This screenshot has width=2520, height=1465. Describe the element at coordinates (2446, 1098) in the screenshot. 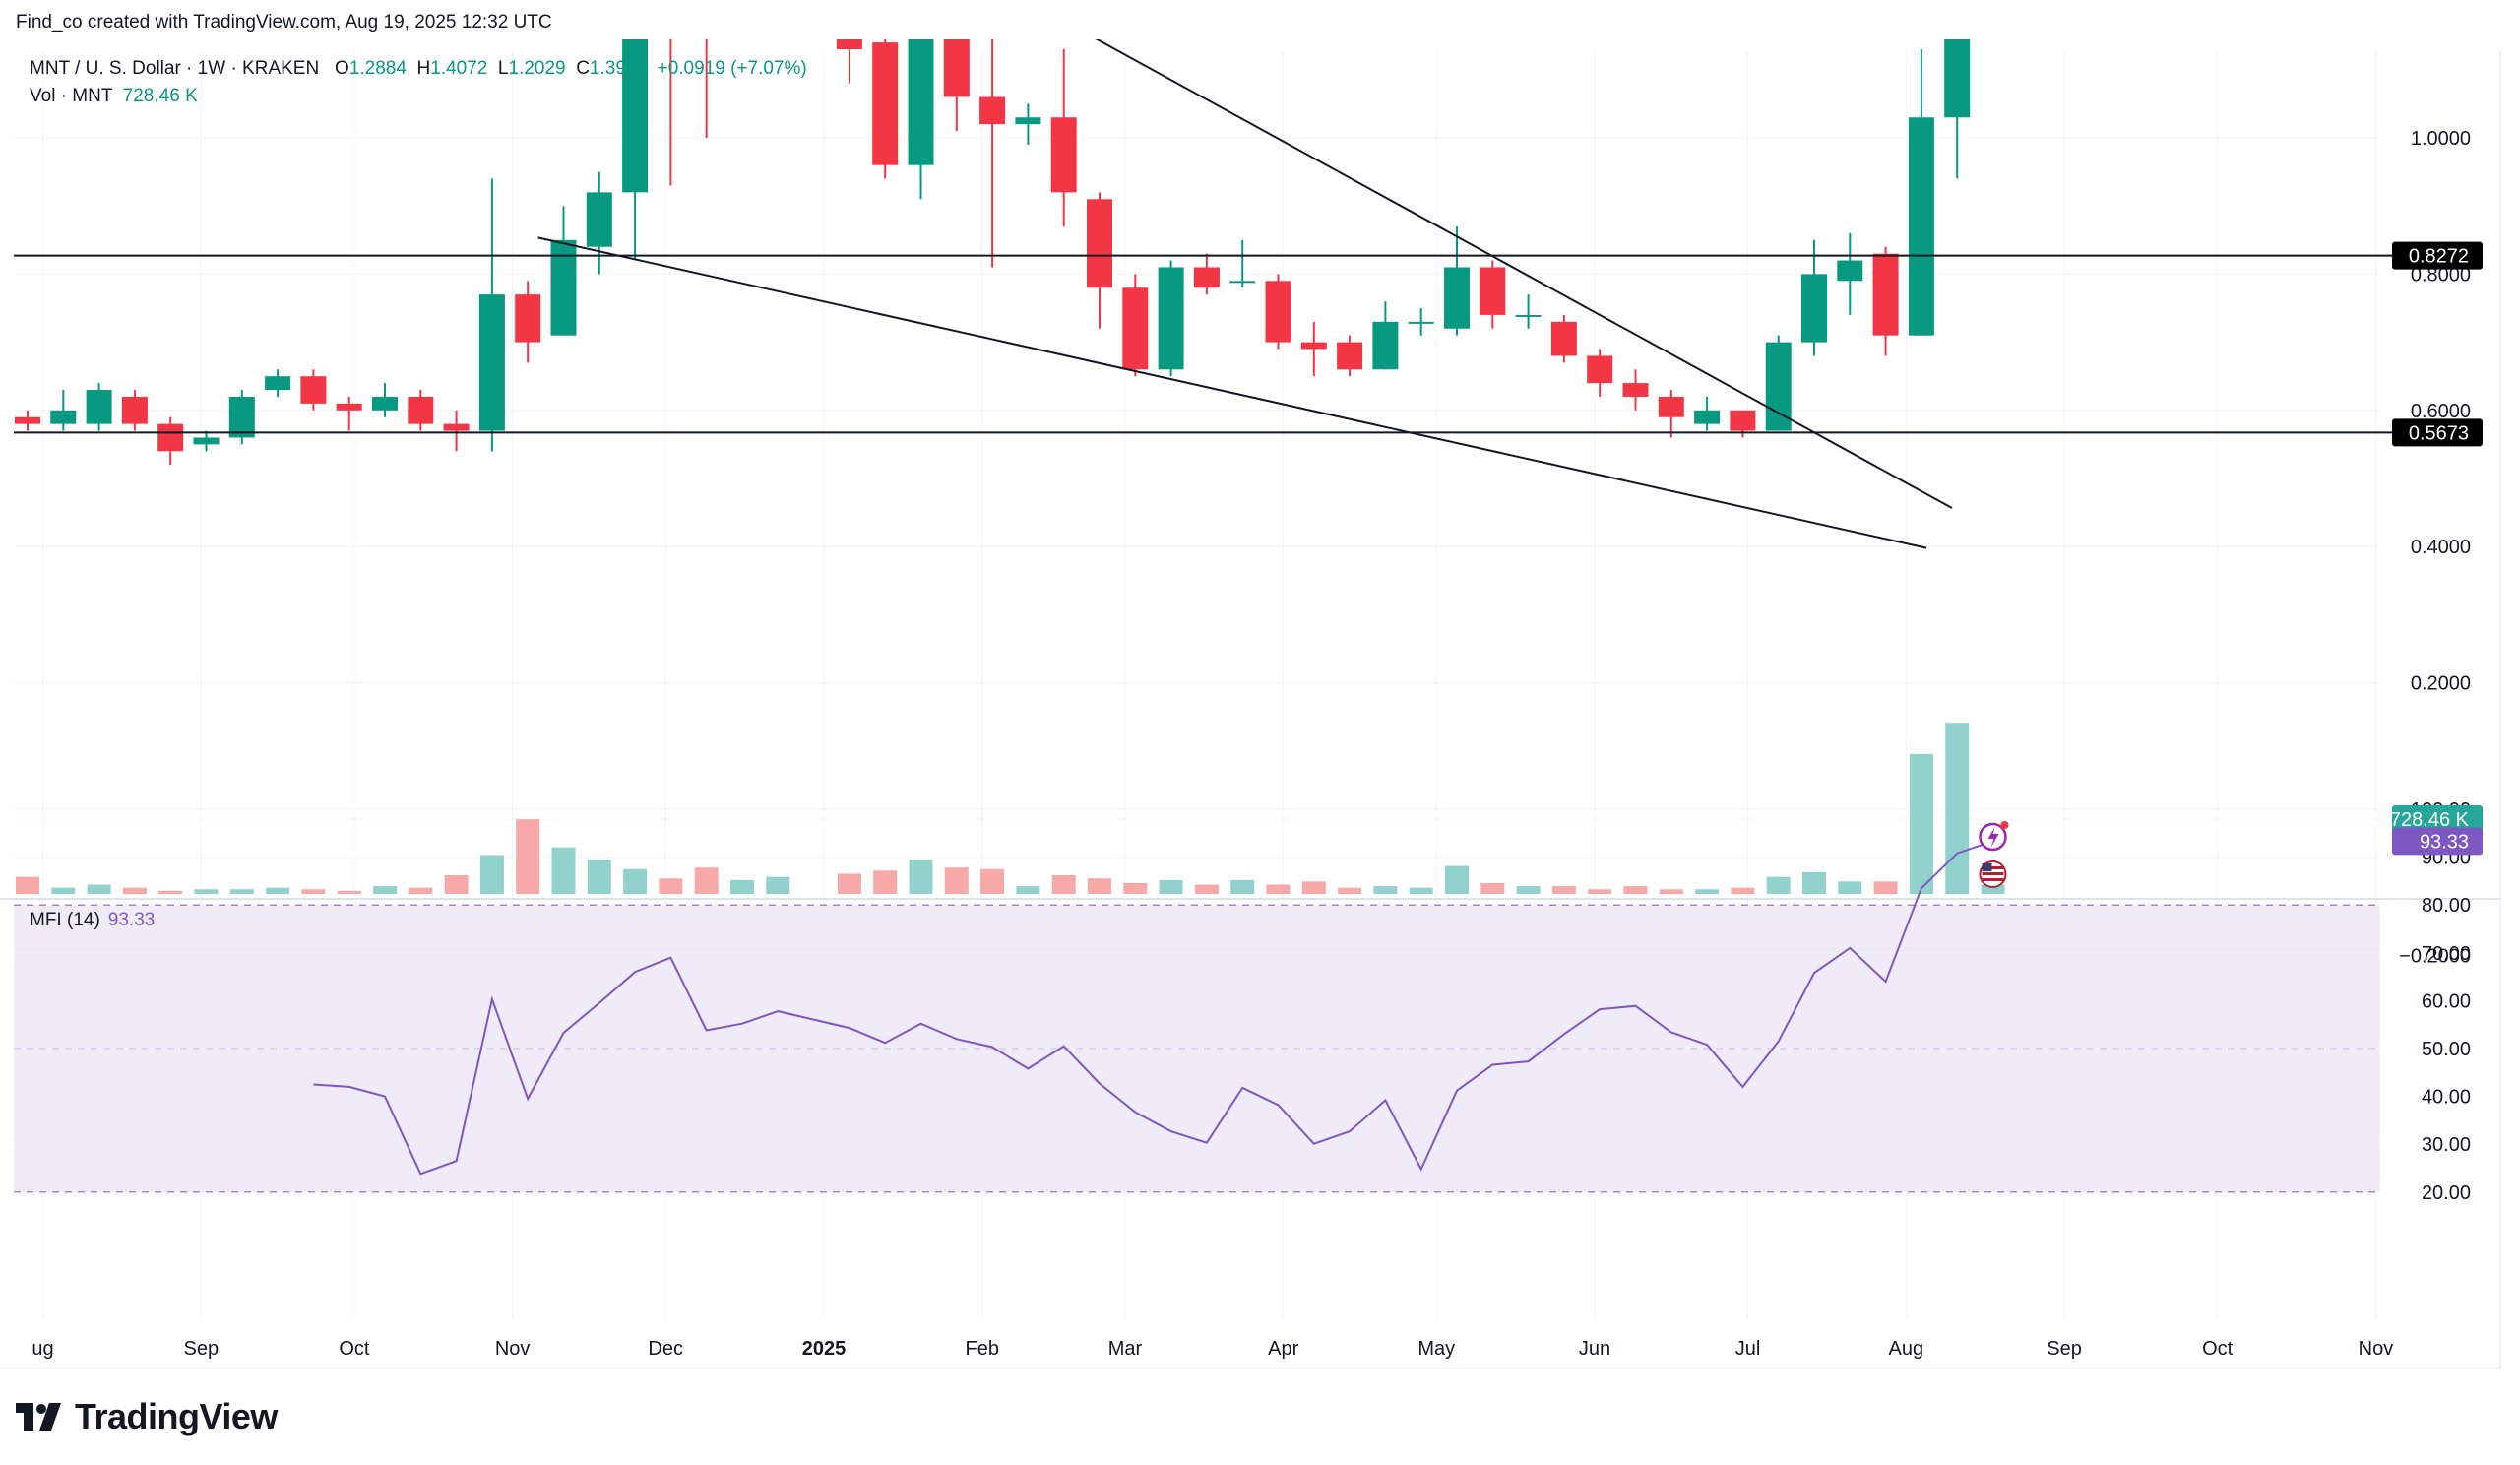

I see `mfi-axis-tick: 40.00` at that location.